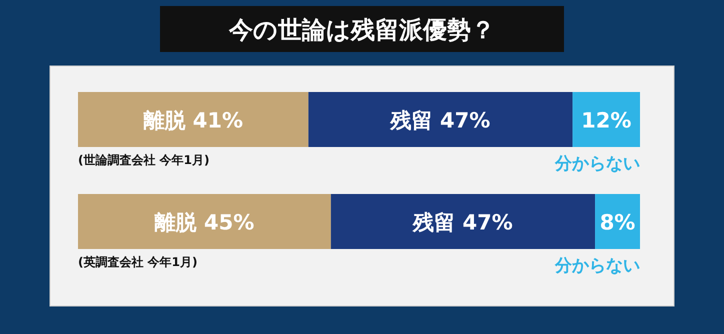 This screenshot has height=334, width=724. Describe the element at coordinates (597, 164) in the screenshot. I see `series-label: 分からない` at that location.